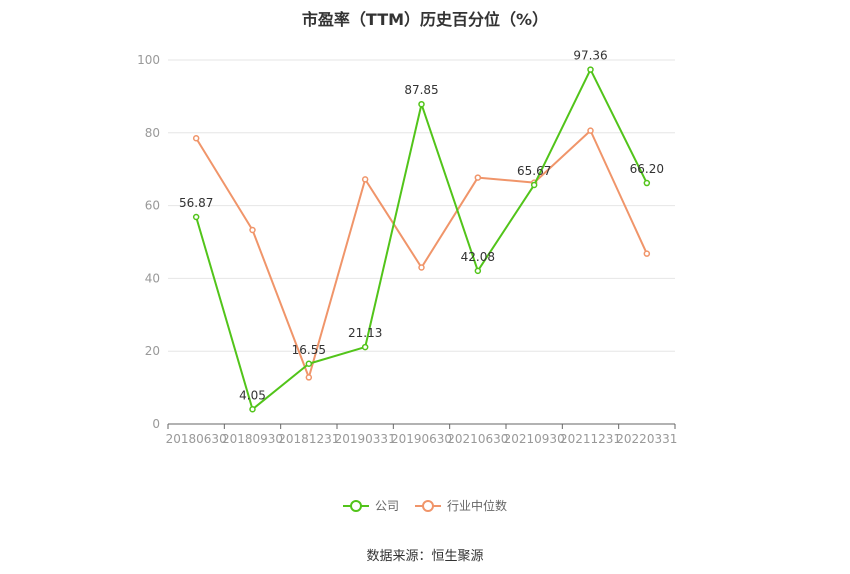 The width and height of the screenshot is (850, 574). I want to click on y-tick-label: 60, so click(152, 206).